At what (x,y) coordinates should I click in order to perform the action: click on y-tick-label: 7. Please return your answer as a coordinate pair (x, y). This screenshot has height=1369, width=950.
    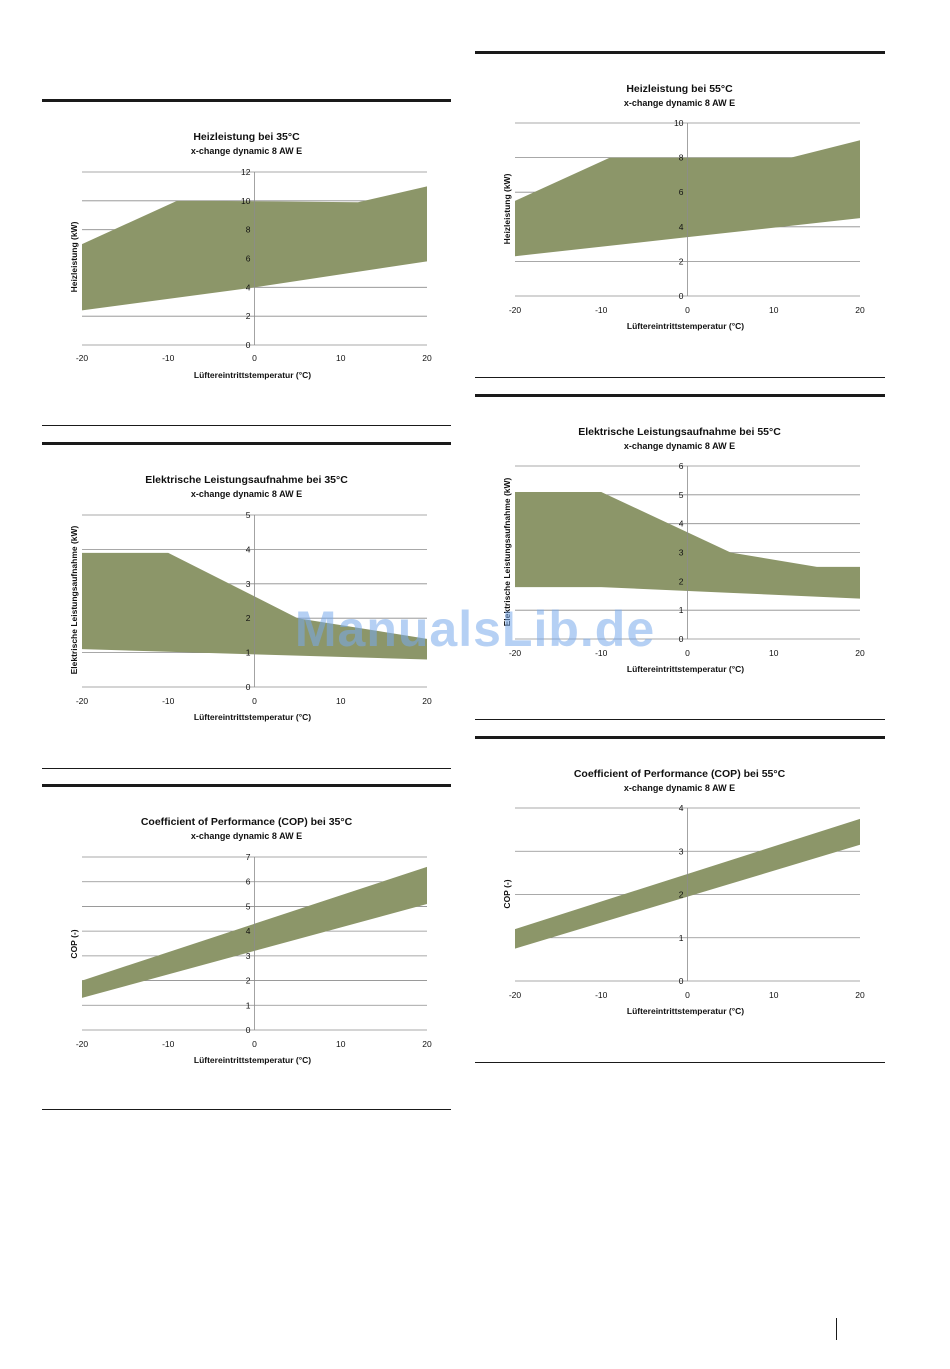
    Looking at the image, I should click on (248, 857).